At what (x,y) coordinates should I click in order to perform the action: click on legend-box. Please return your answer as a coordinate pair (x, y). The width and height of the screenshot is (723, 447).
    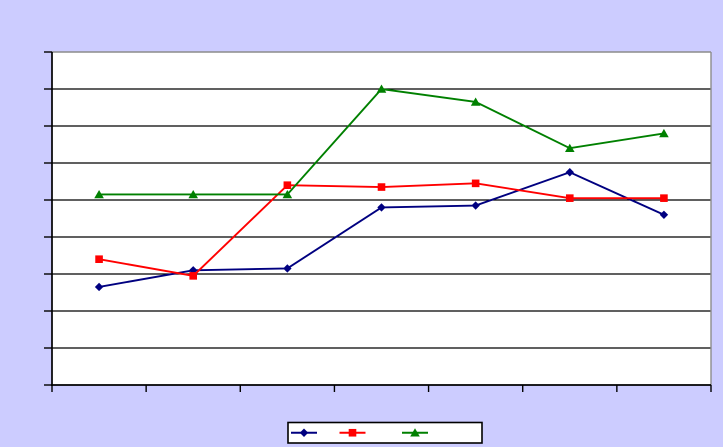
    Looking at the image, I should click on (385, 432).